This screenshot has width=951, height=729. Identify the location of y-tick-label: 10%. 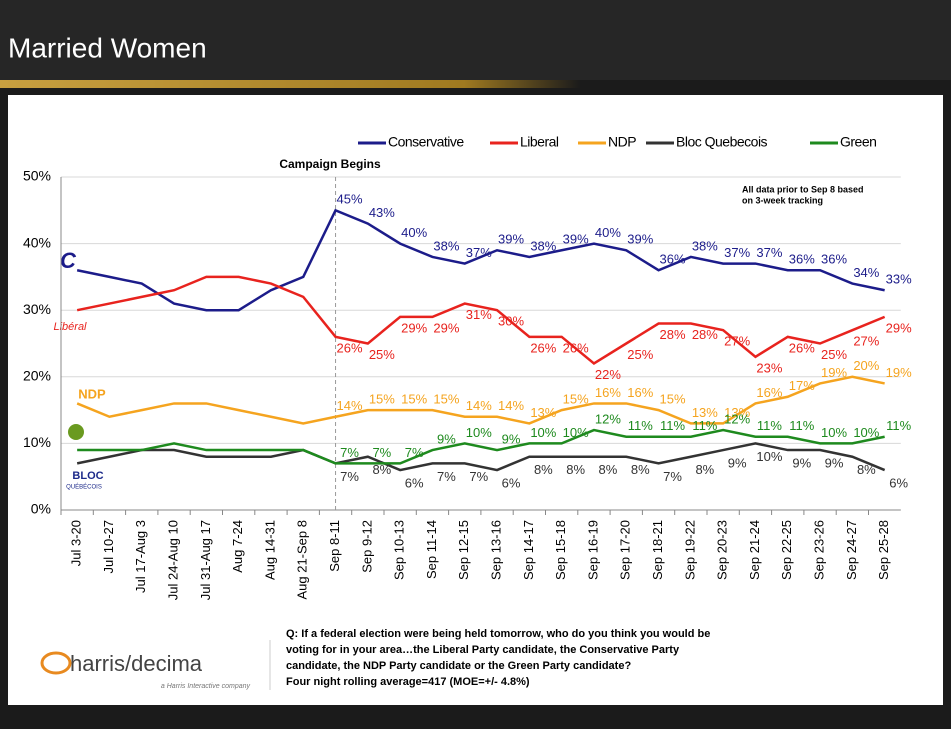
(37, 442).